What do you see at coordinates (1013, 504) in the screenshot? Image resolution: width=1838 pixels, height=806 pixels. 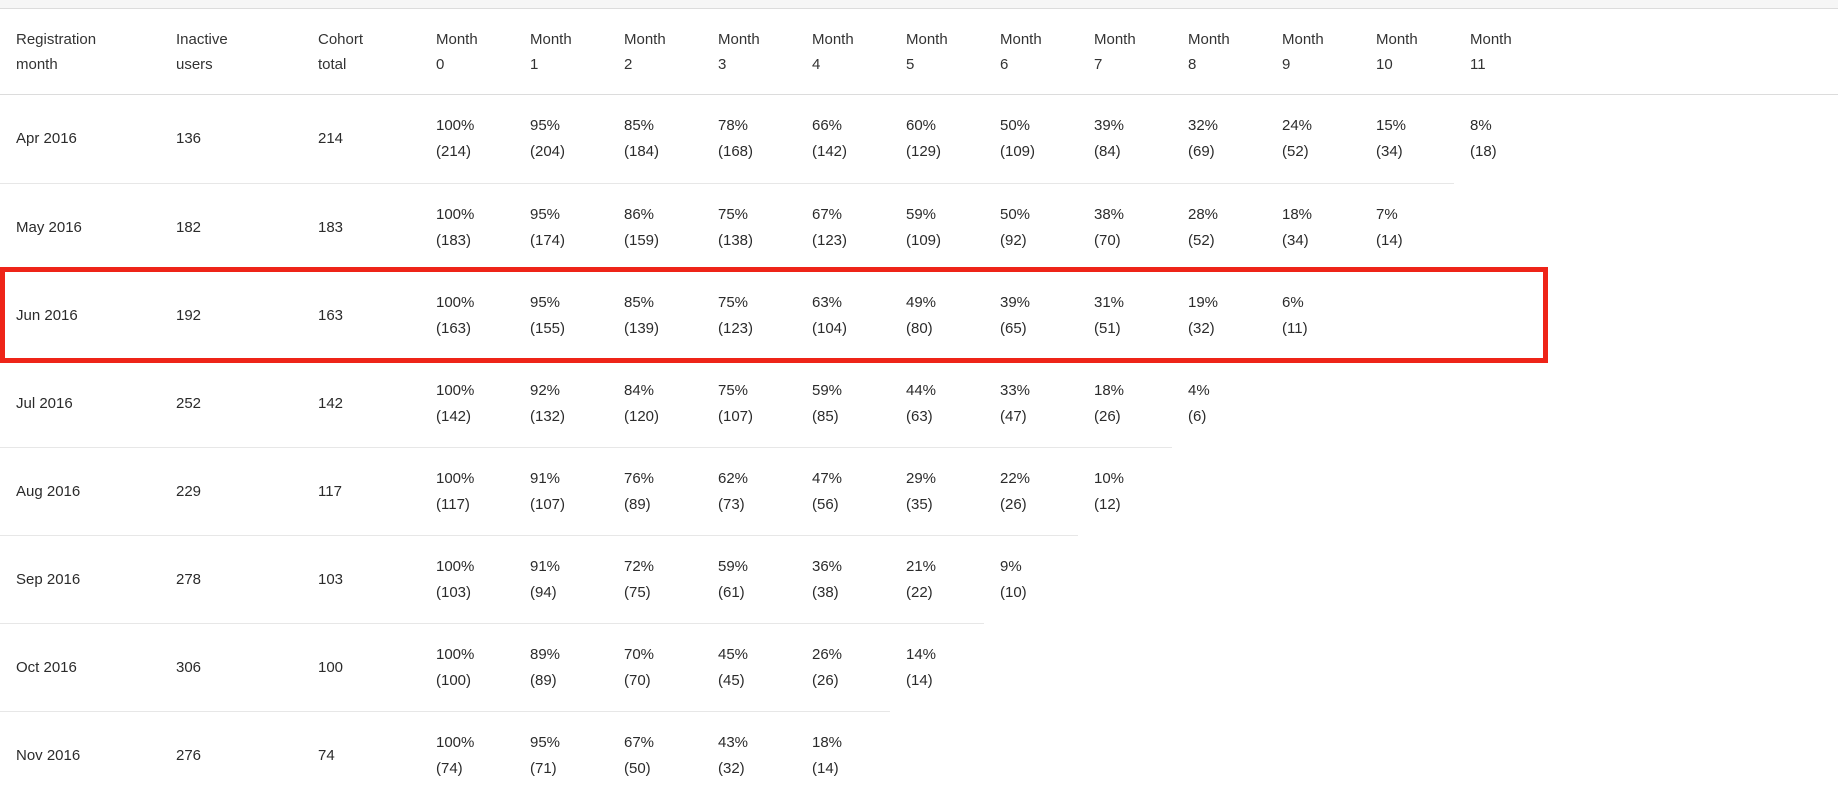 I see `retention-count: (26)` at bounding box center [1013, 504].